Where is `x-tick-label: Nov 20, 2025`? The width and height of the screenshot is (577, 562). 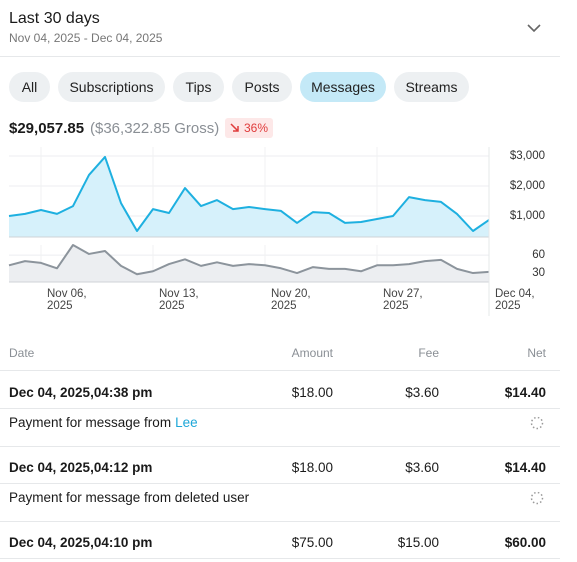
x-tick-label: Nov 20, 2025 is located at coordinates (291, 300).